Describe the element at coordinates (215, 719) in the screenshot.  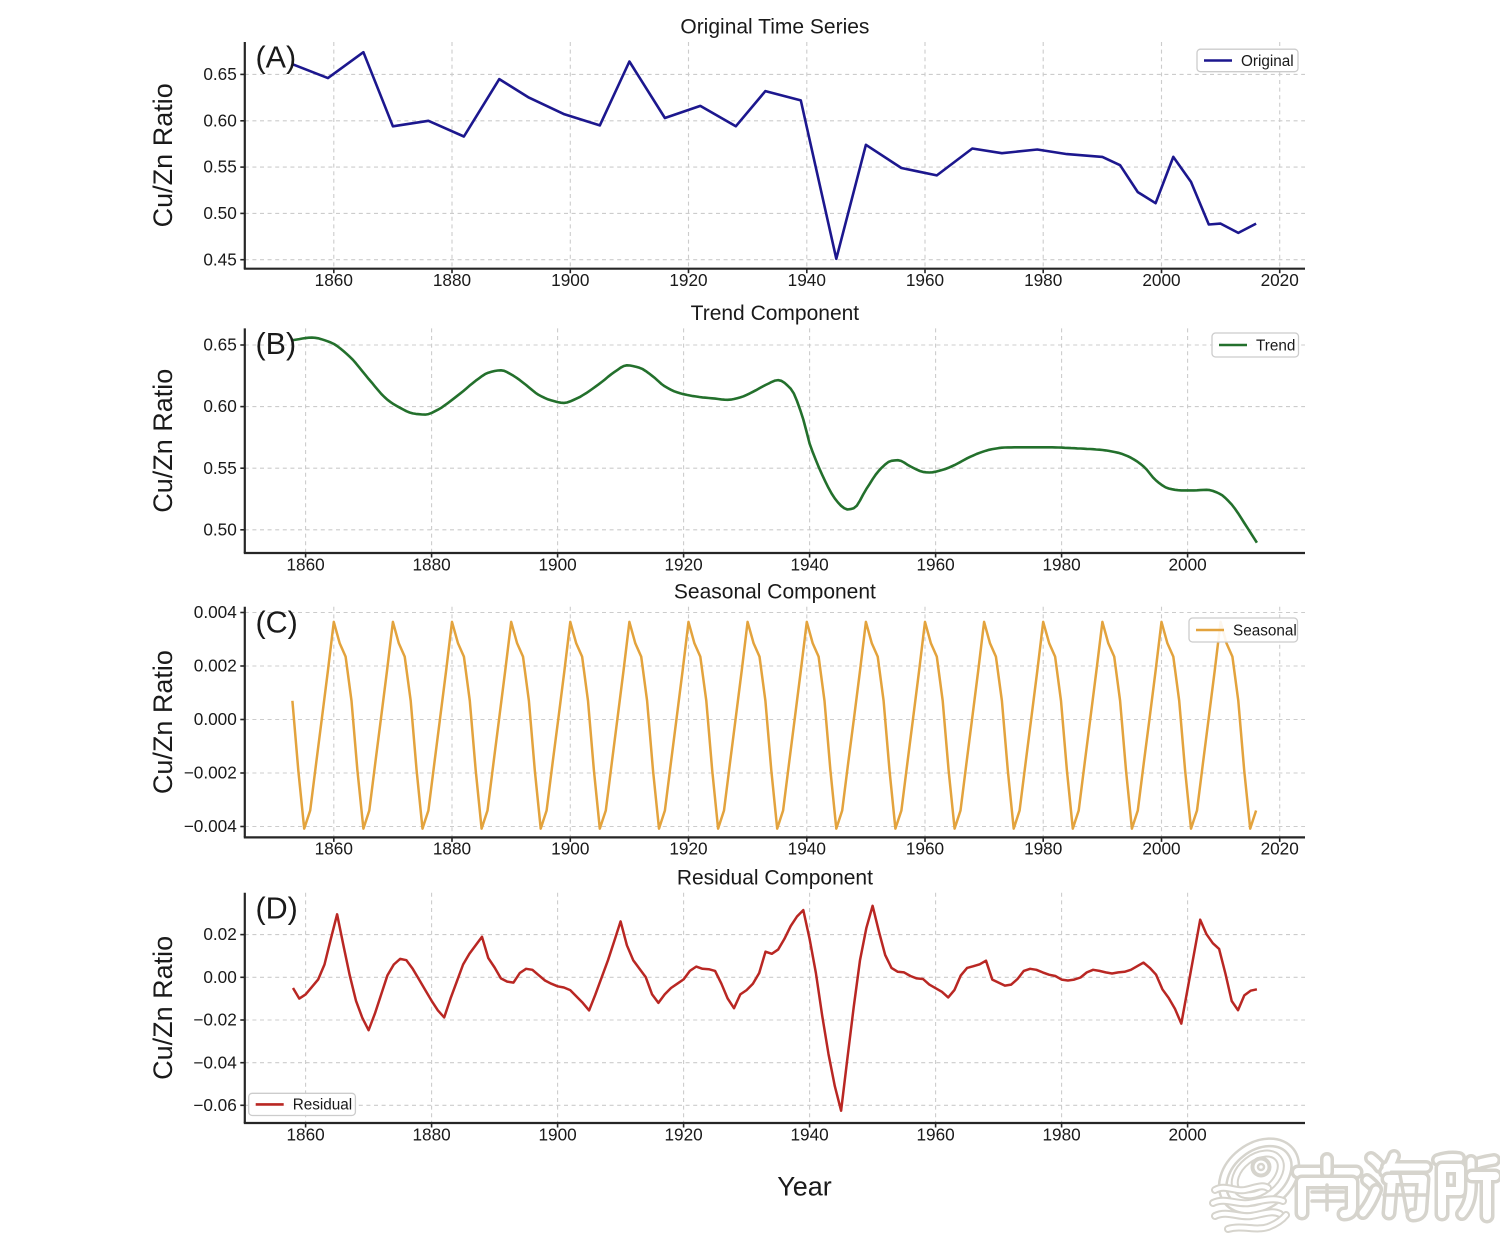
I see `svg-text: 0.000` at that location.